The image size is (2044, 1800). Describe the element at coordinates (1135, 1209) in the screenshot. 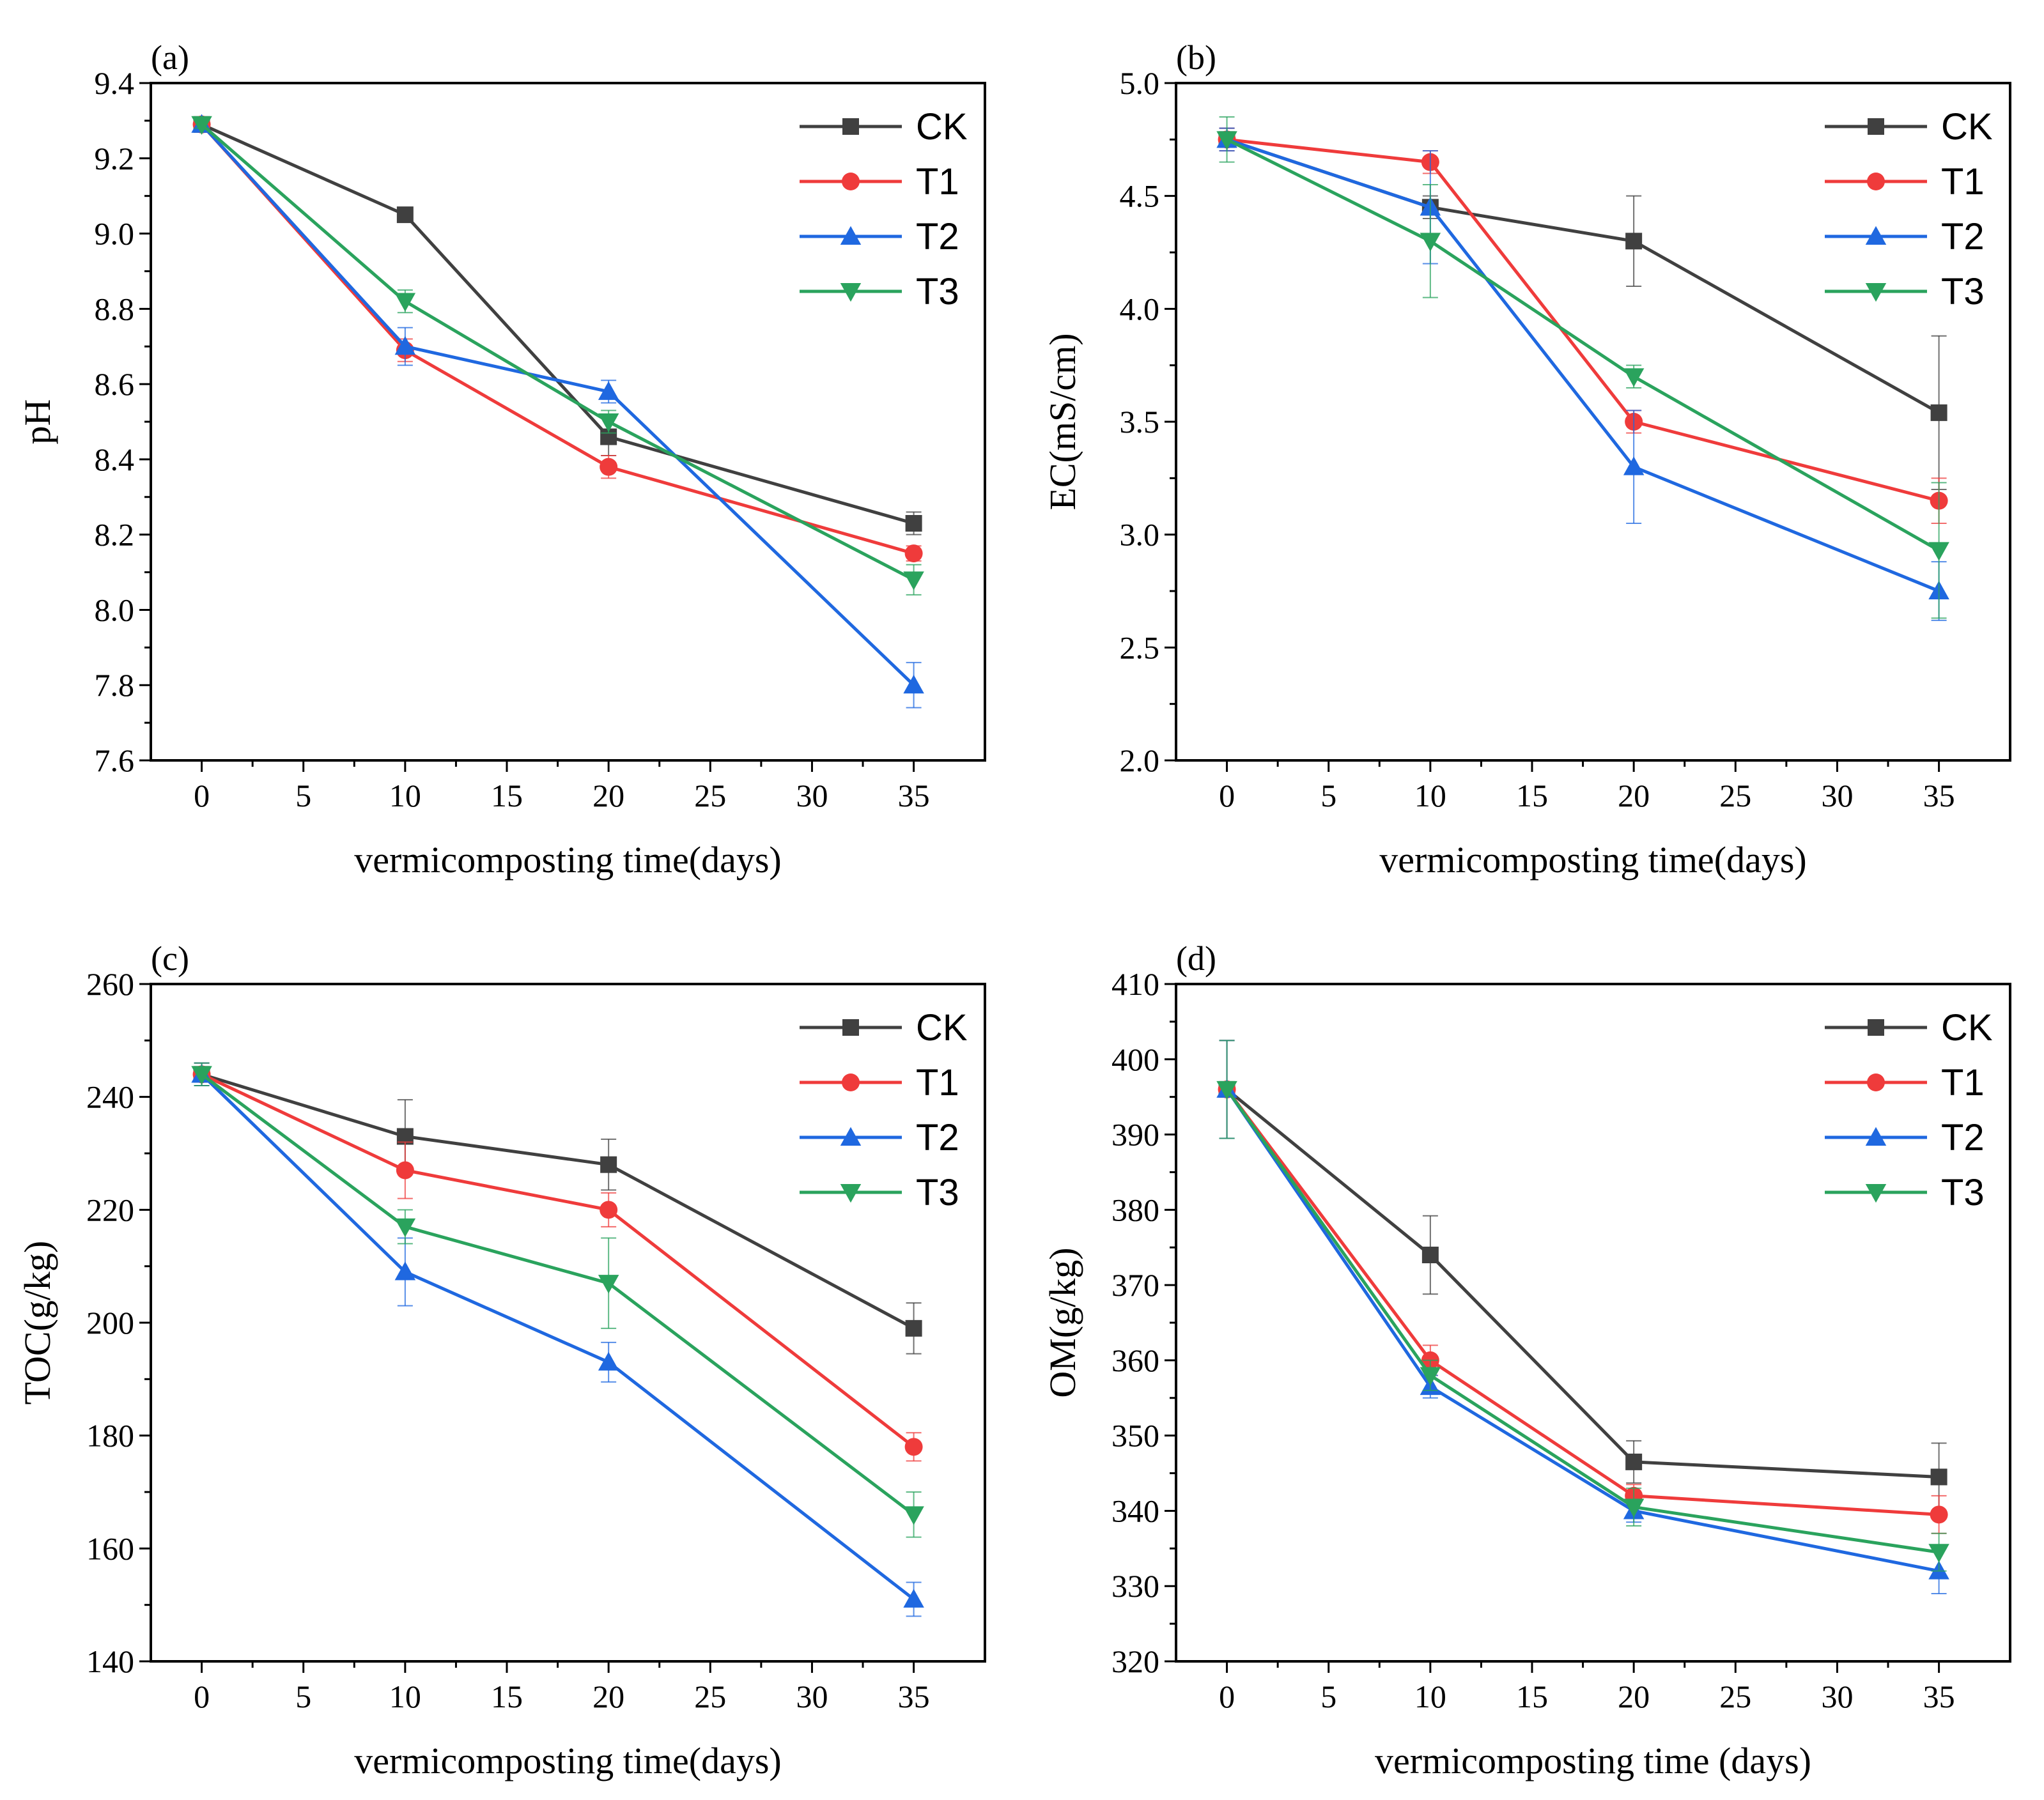

I see `y-tick-label: 380` at that location.